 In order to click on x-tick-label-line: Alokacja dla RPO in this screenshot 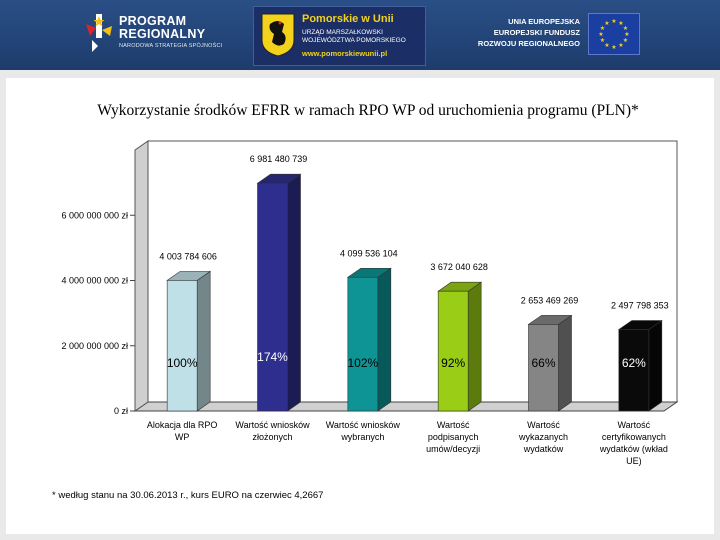, I will do `click(182, 425)`.